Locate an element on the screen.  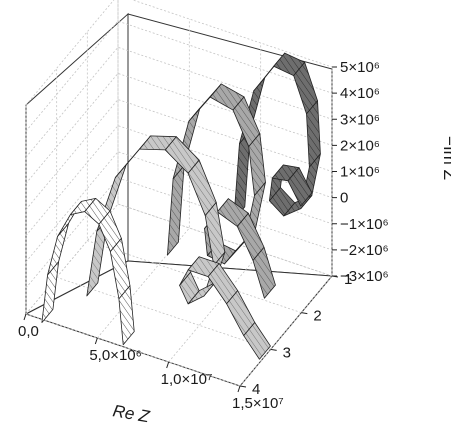
x-tick-label: 1,0×10⁷ is located at coordinates (187, 379).